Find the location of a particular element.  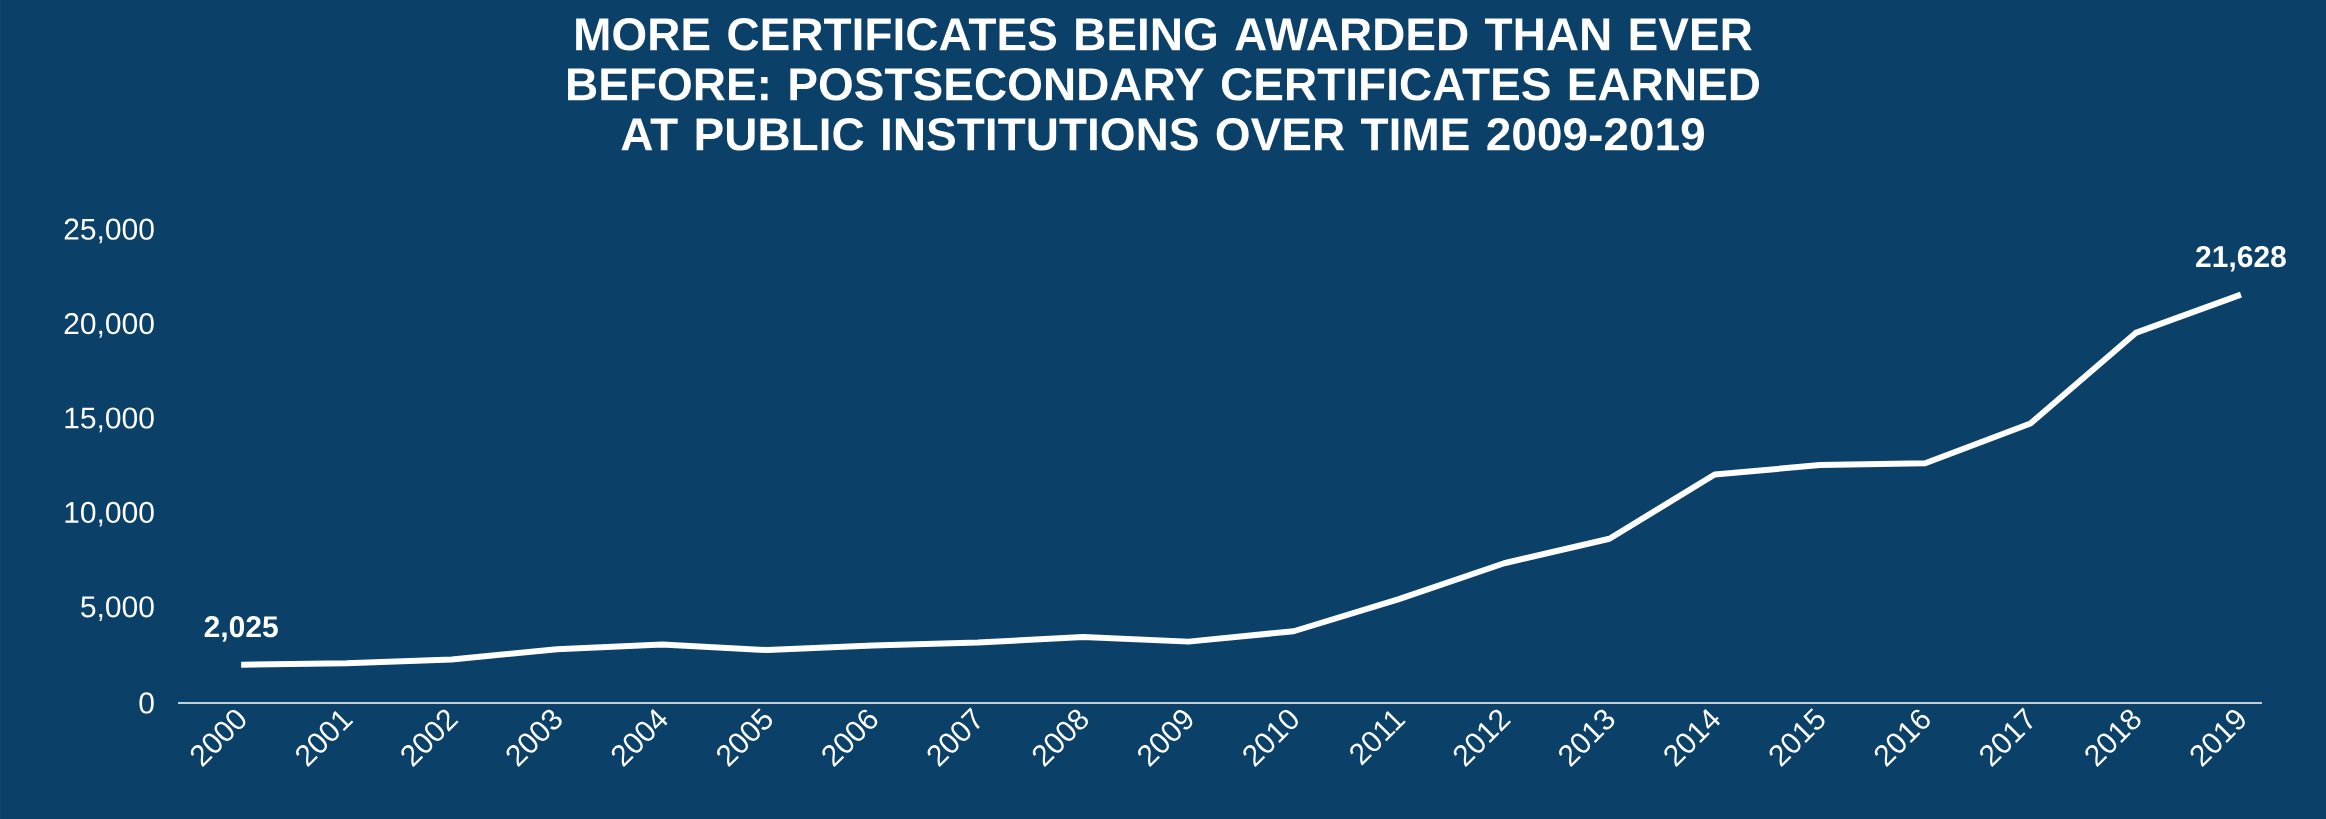

data-label: 21,628 is located at coordinates (2241, 258).